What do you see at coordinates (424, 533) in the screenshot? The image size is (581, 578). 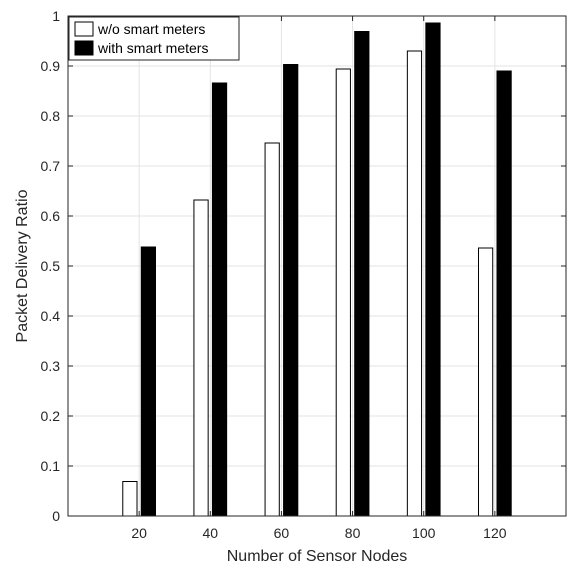 I see `x-tick-label: 100` at bounding box center [424, 533].